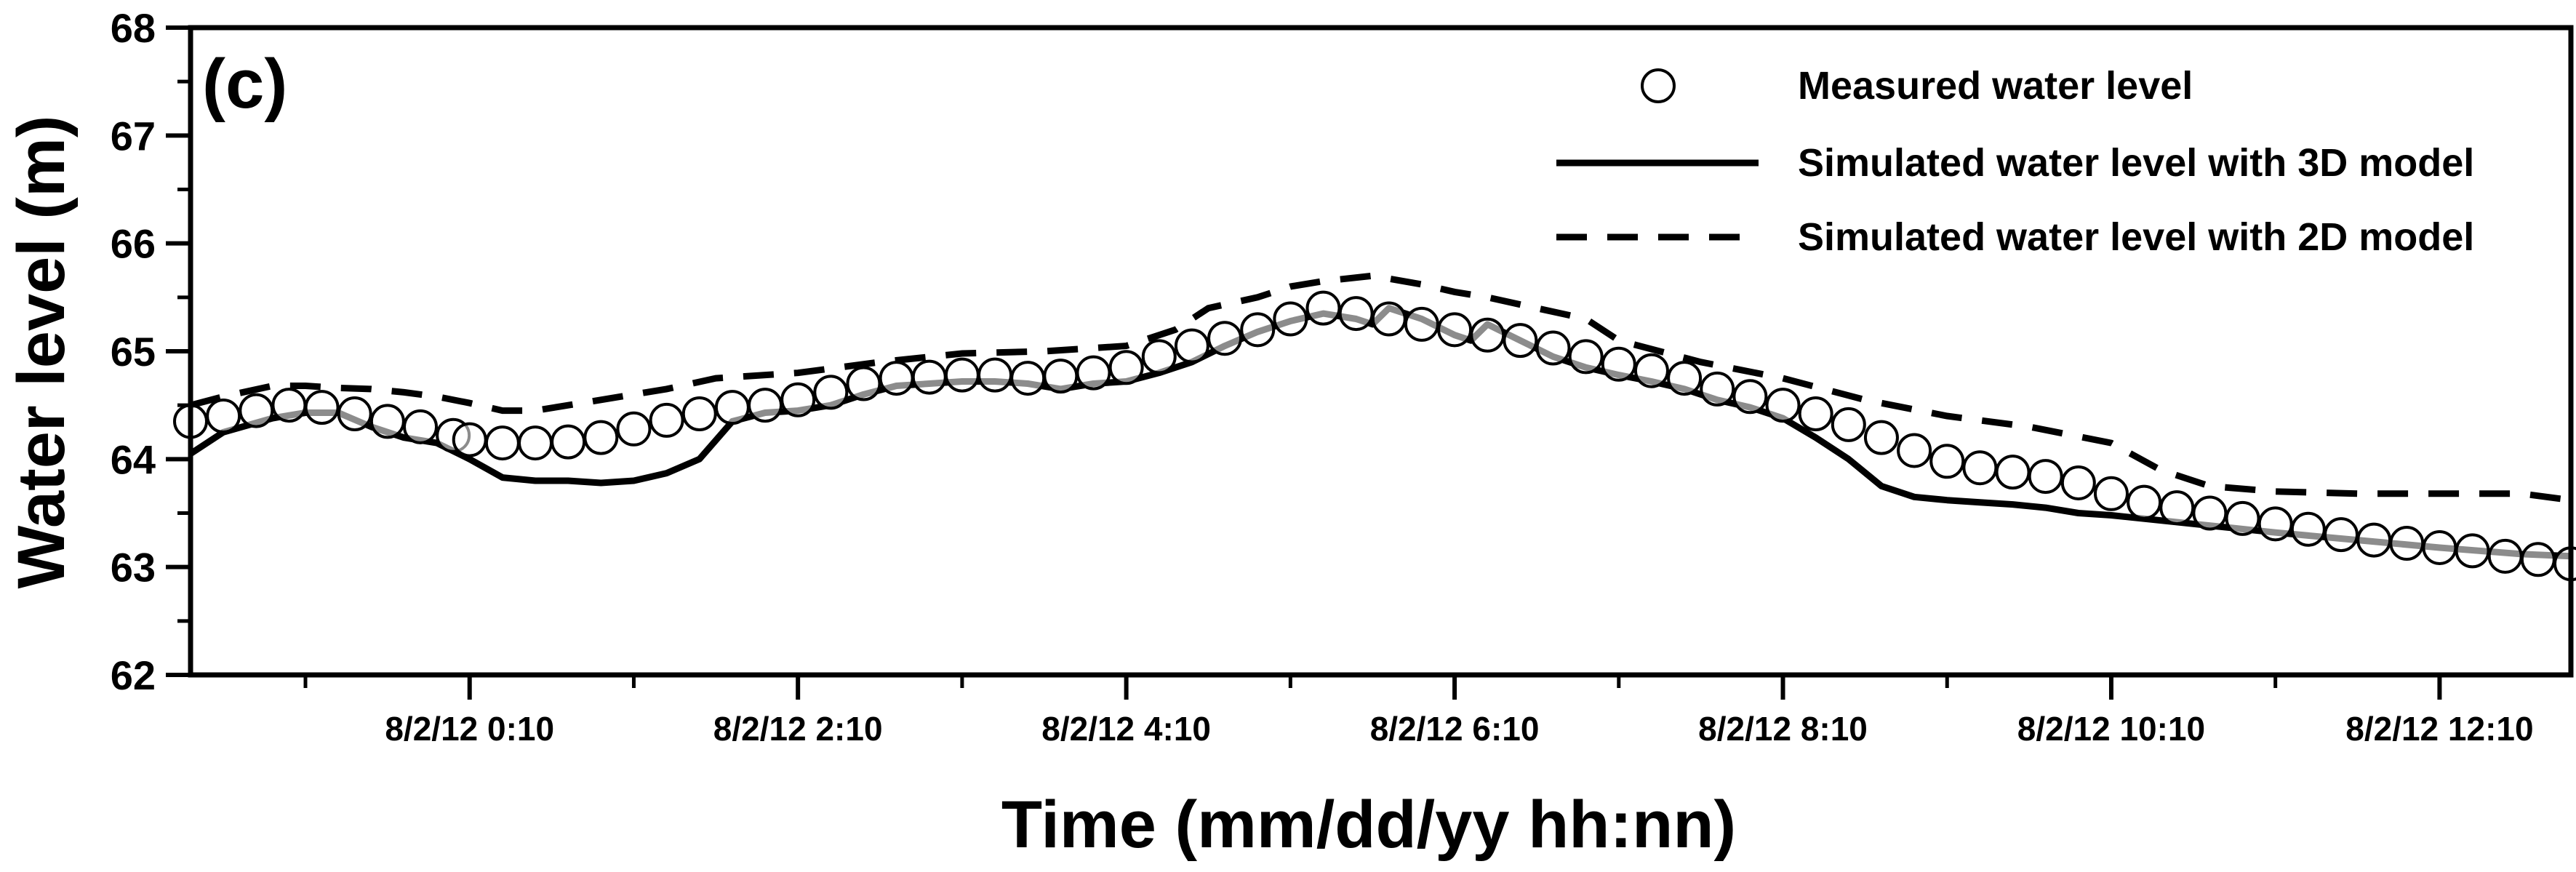  What do you see at coordinates (2136, 163) in the screenshot?
I see `legend-label-3d: Simulated water level with 3D model` at bounding box center [2136, 163].